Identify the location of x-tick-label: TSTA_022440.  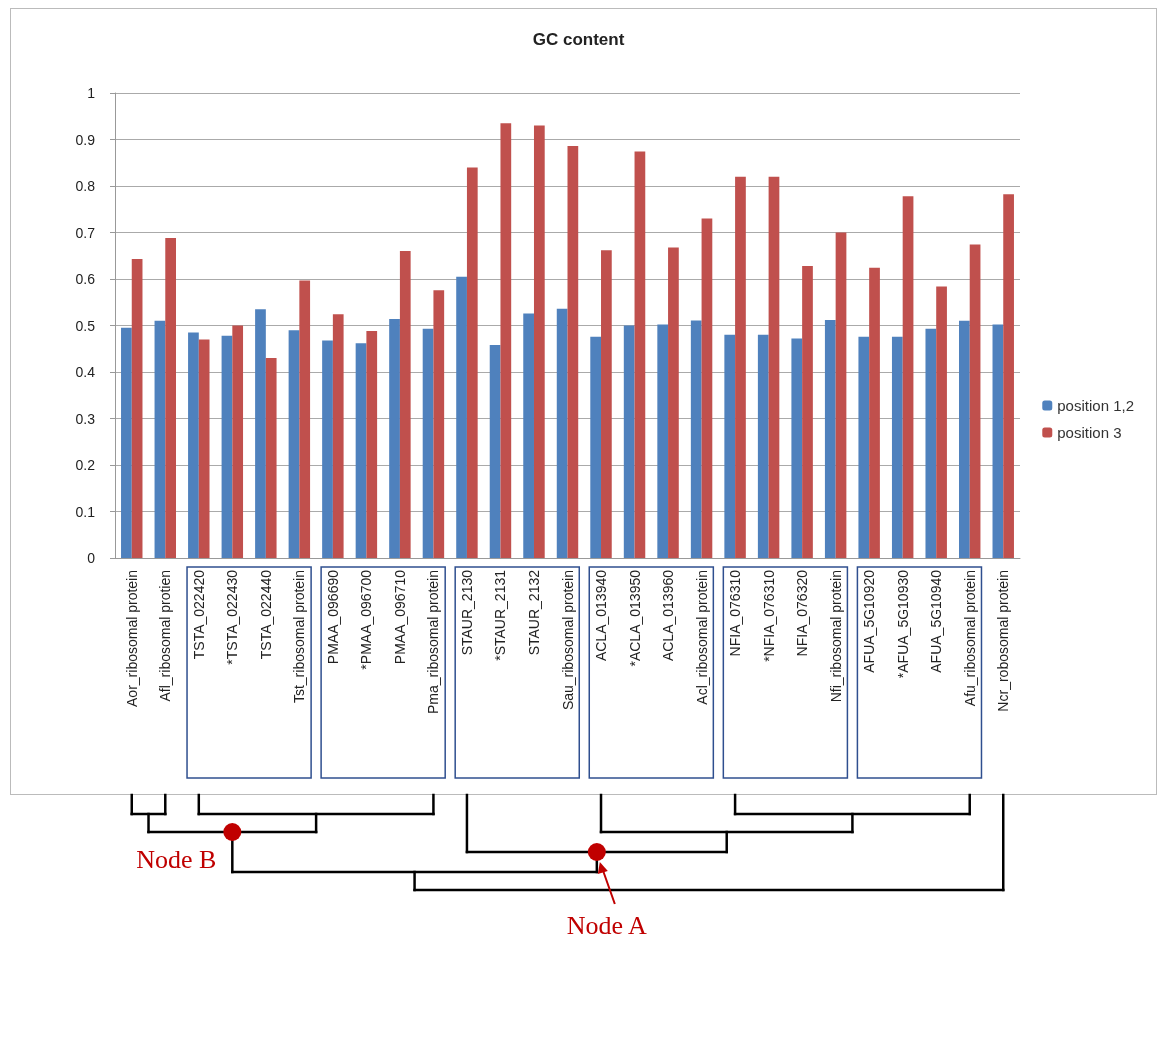
(265, 614).